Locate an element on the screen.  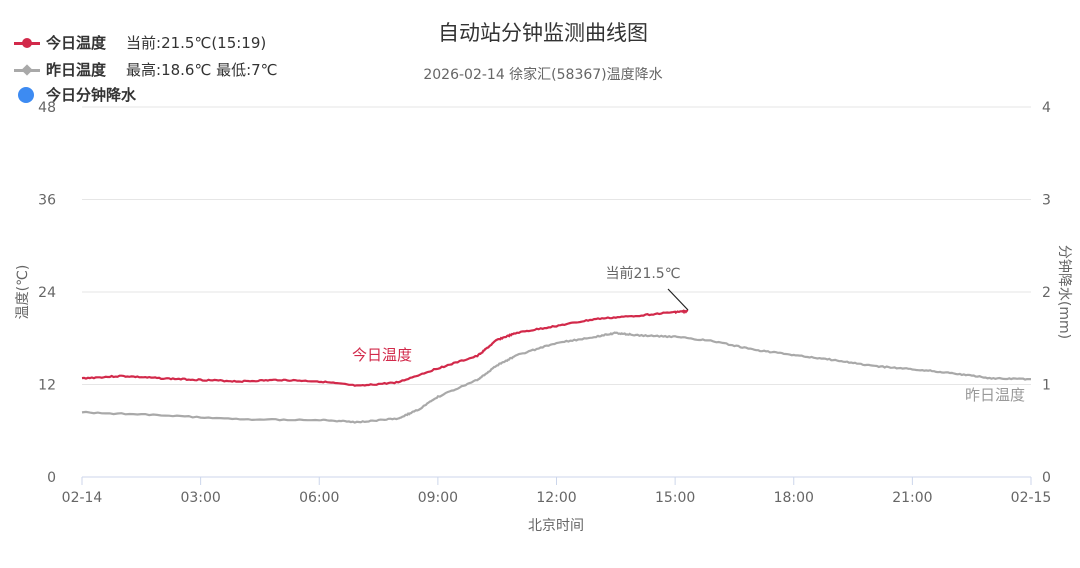
x-tick-label: 02-14 is located at coordinates (82, 498).